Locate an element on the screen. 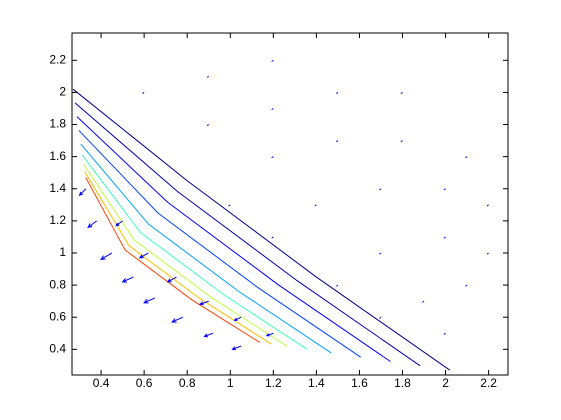 The width and height of the screenshot is (561, 420). x-tick-label: 0.4 is located at coordinates (101, 383).